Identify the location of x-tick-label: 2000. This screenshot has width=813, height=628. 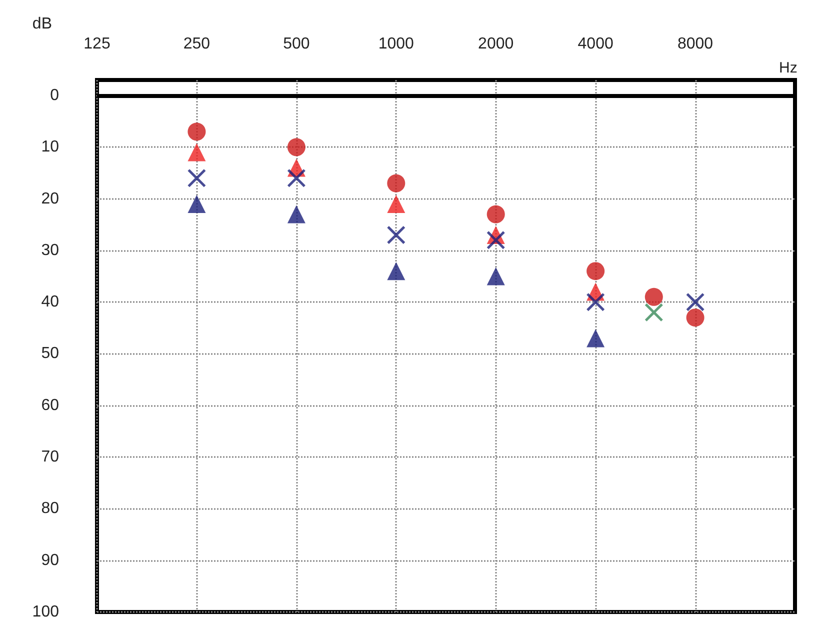
(496, 44).